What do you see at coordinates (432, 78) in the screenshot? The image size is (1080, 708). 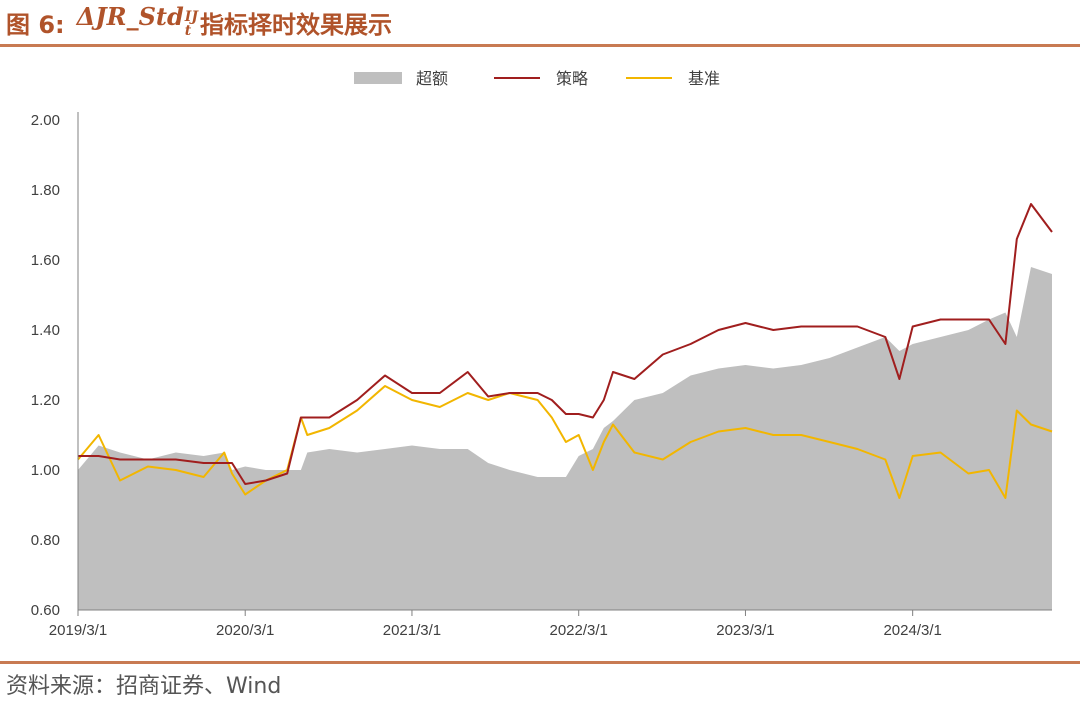 I see `legend-label: 超额` at bounding box center [432, 78].